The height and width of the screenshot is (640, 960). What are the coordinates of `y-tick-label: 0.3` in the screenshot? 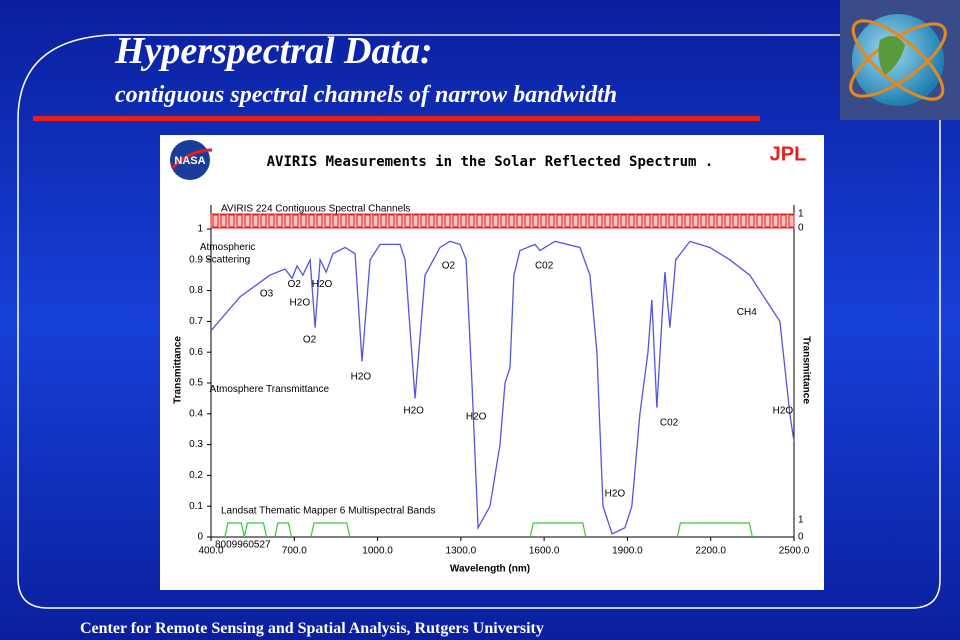 It's located at (196, 444).